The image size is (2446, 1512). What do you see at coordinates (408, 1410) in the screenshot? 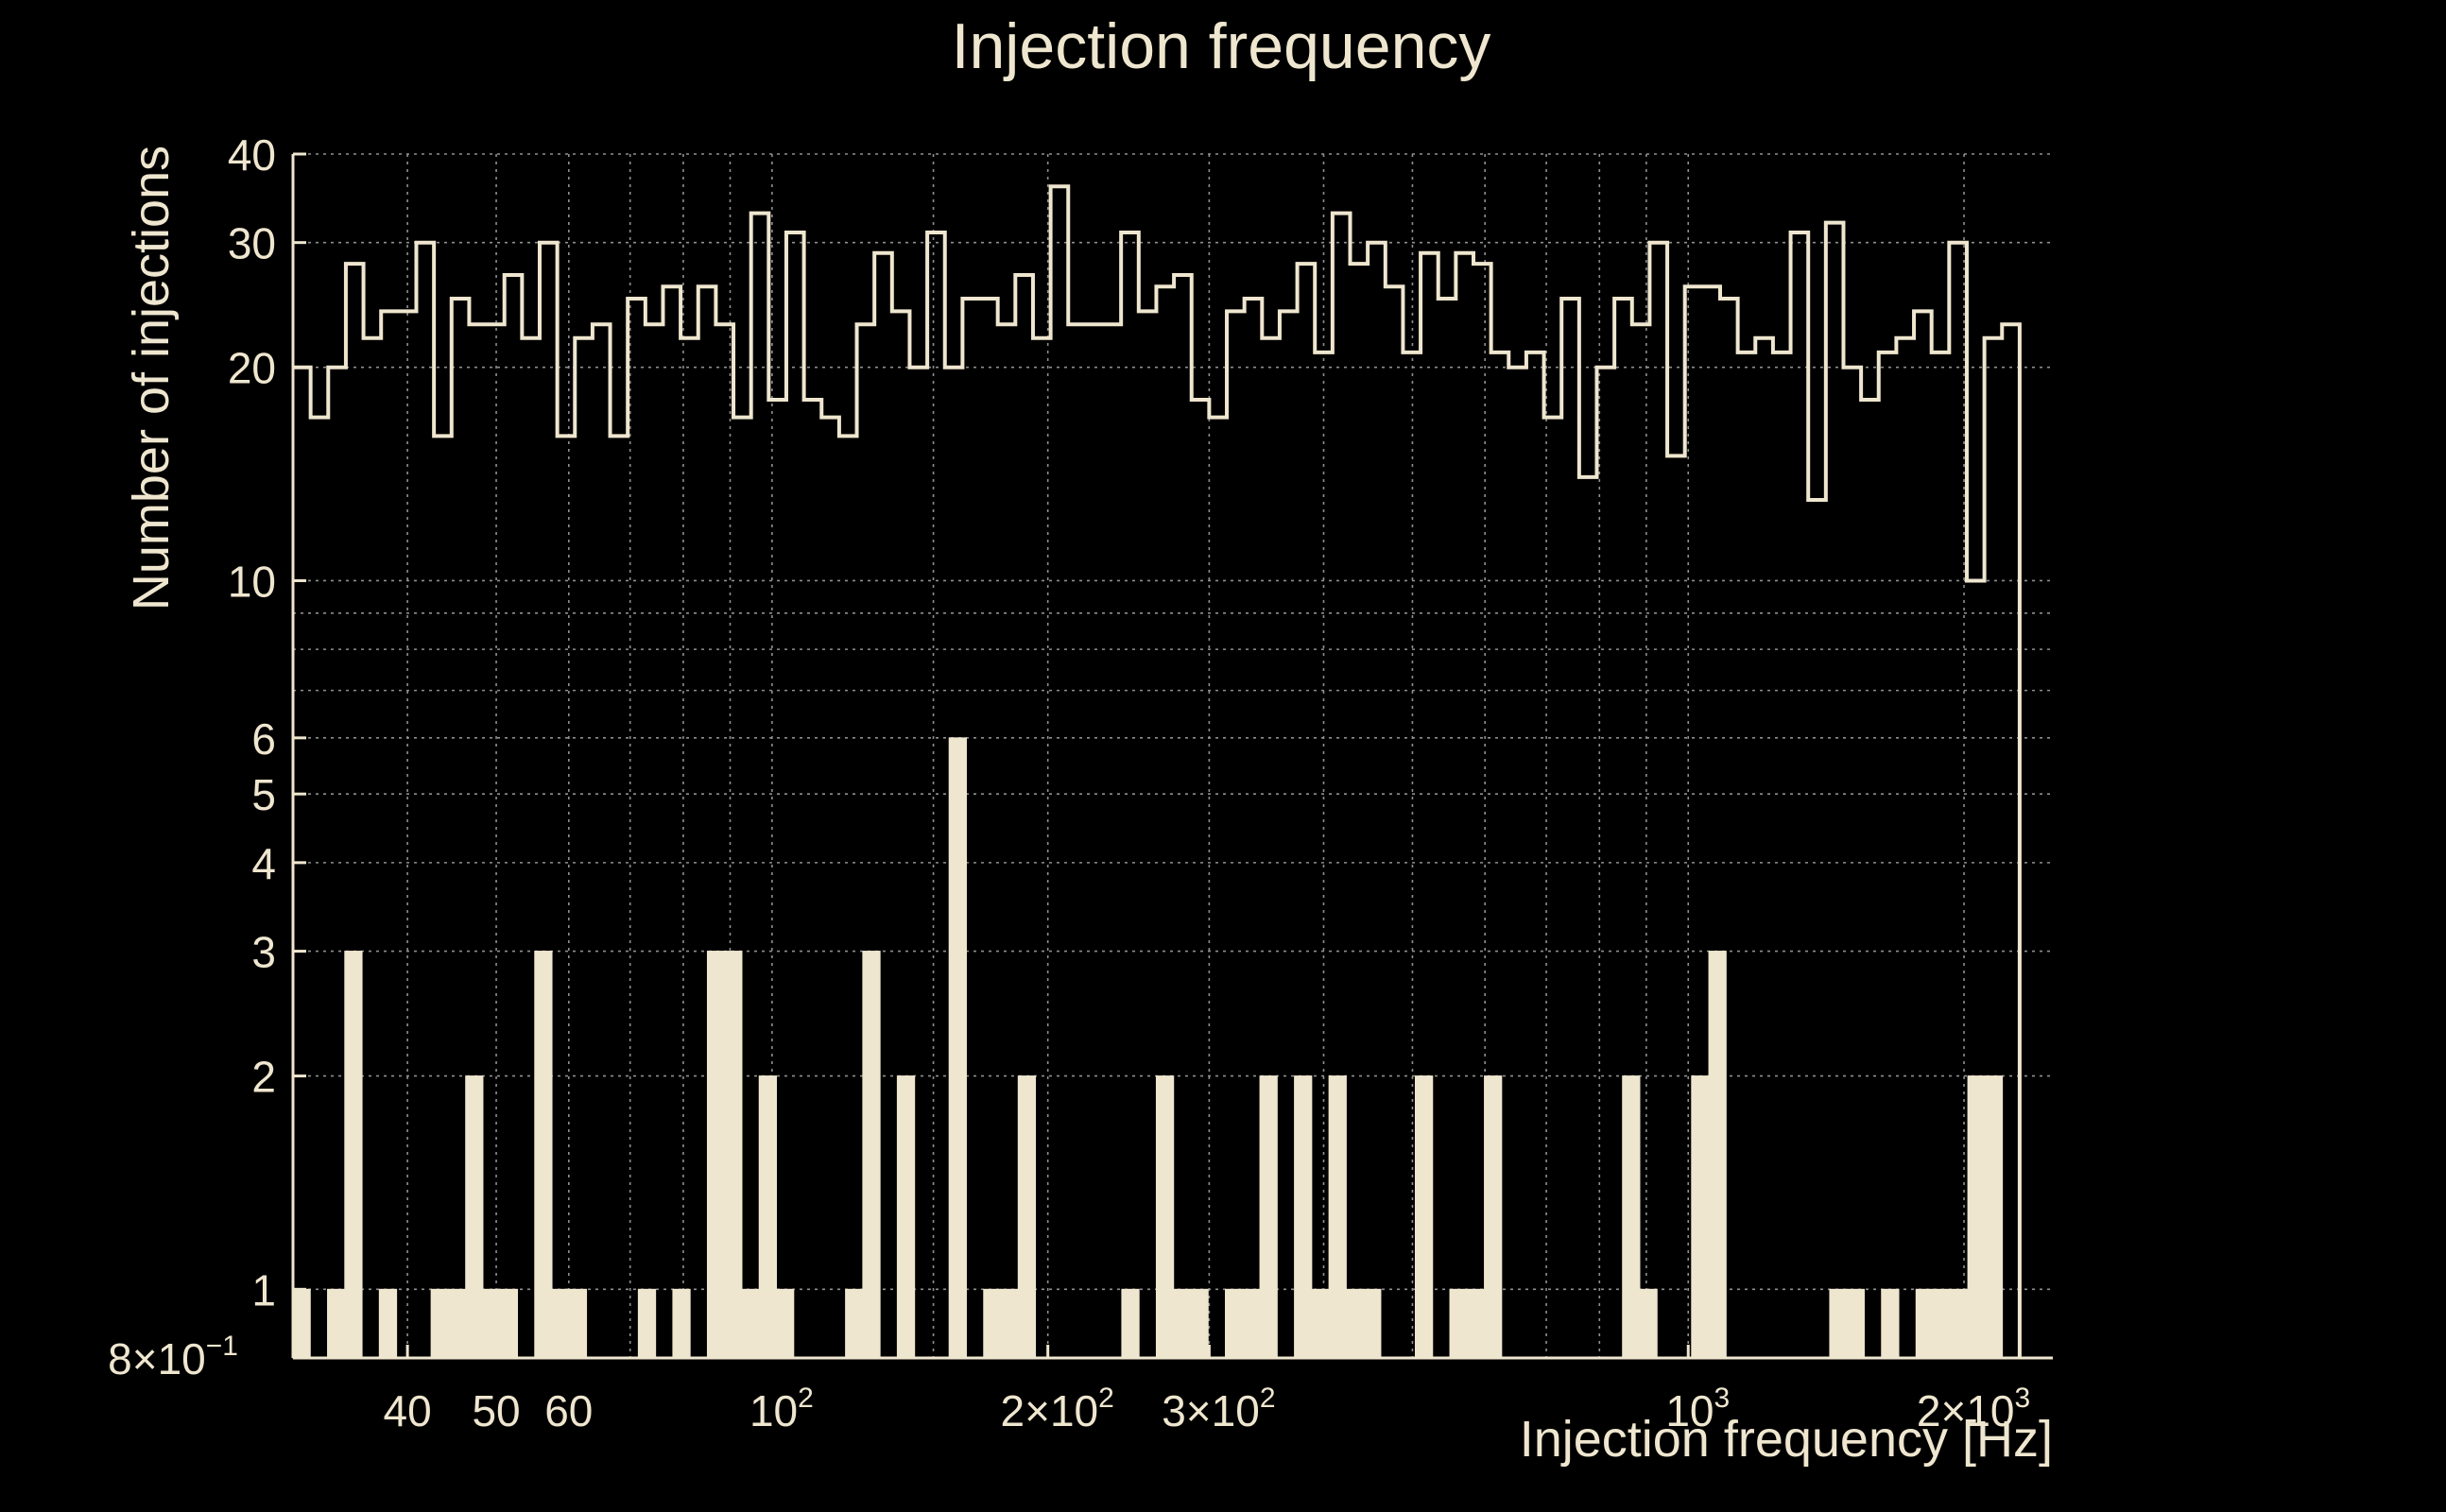
I see `x-tick-label: 40` at bounding box center [408, 1410].